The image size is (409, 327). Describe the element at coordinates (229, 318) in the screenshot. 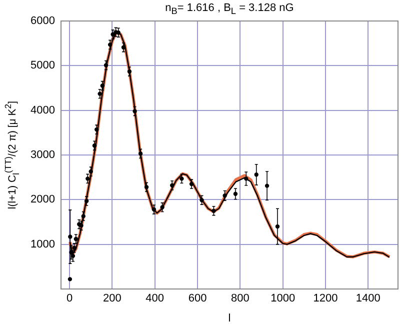

I see `x-axis-title: l` at that location.